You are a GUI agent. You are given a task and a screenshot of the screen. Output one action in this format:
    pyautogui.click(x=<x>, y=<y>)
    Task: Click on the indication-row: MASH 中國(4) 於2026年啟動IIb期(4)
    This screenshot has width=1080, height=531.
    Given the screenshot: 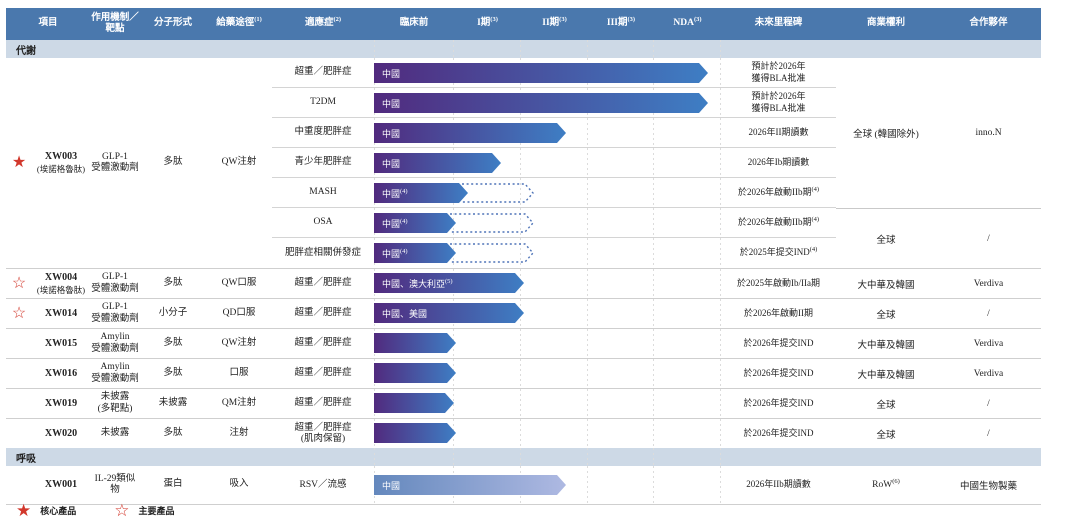 What is the action you would take?
    pyautogui.click(x=554, y=193)
    